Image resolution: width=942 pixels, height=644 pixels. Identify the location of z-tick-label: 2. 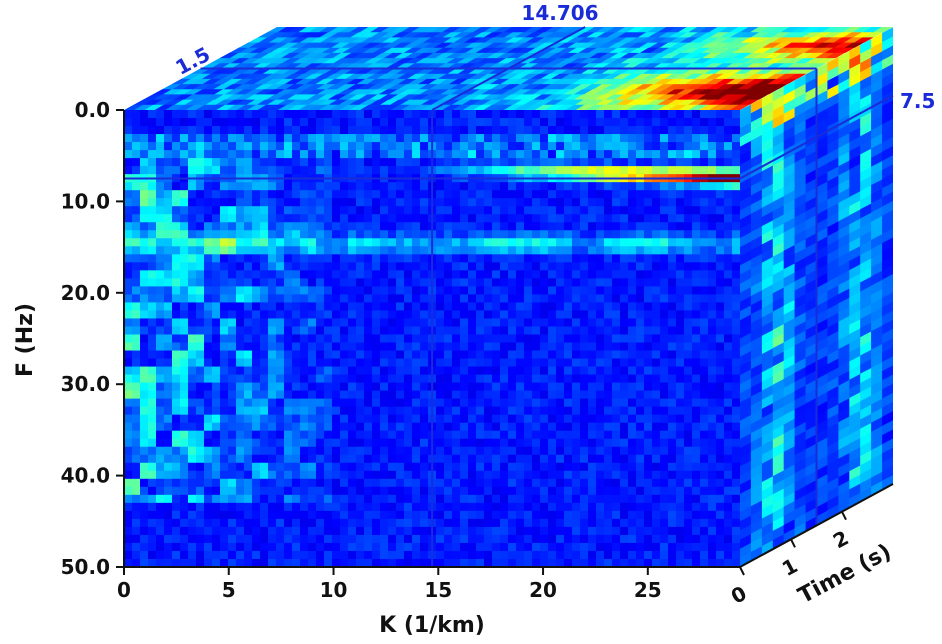
(841, 540).